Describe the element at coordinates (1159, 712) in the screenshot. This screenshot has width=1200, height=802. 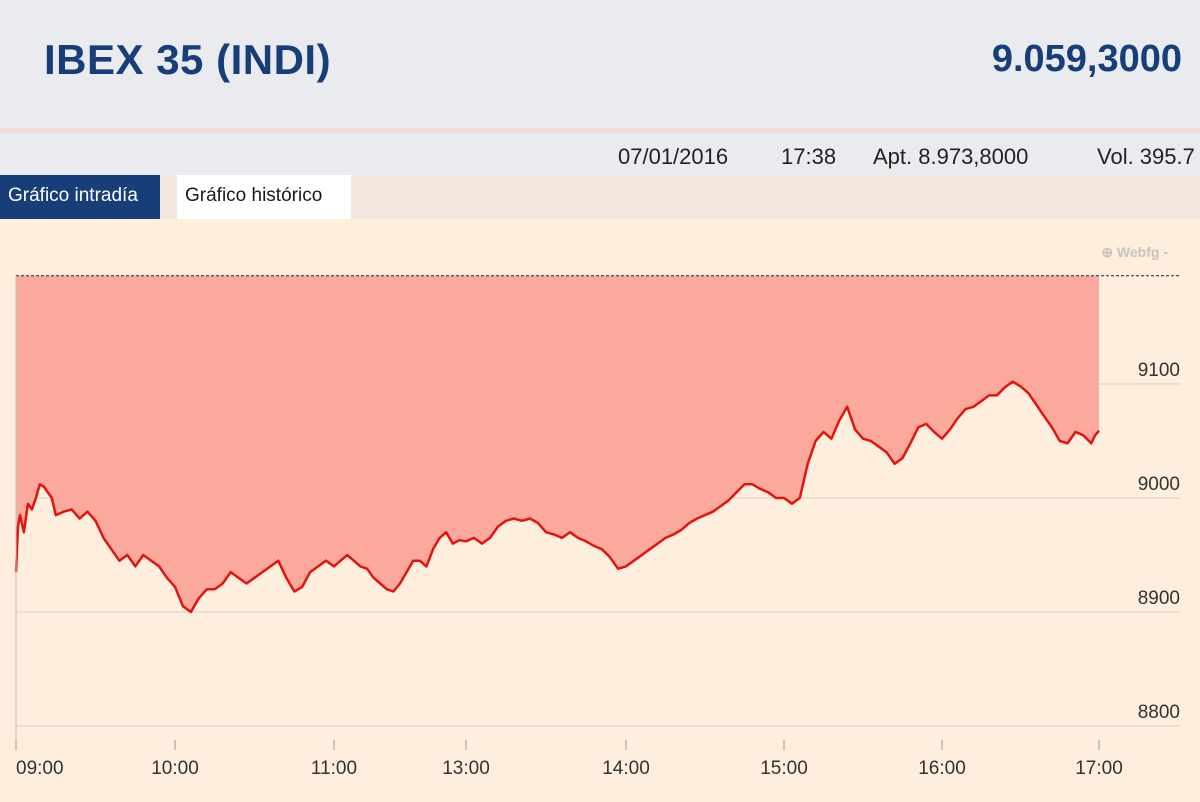
I see `y-tick-label: 8800` at that location.